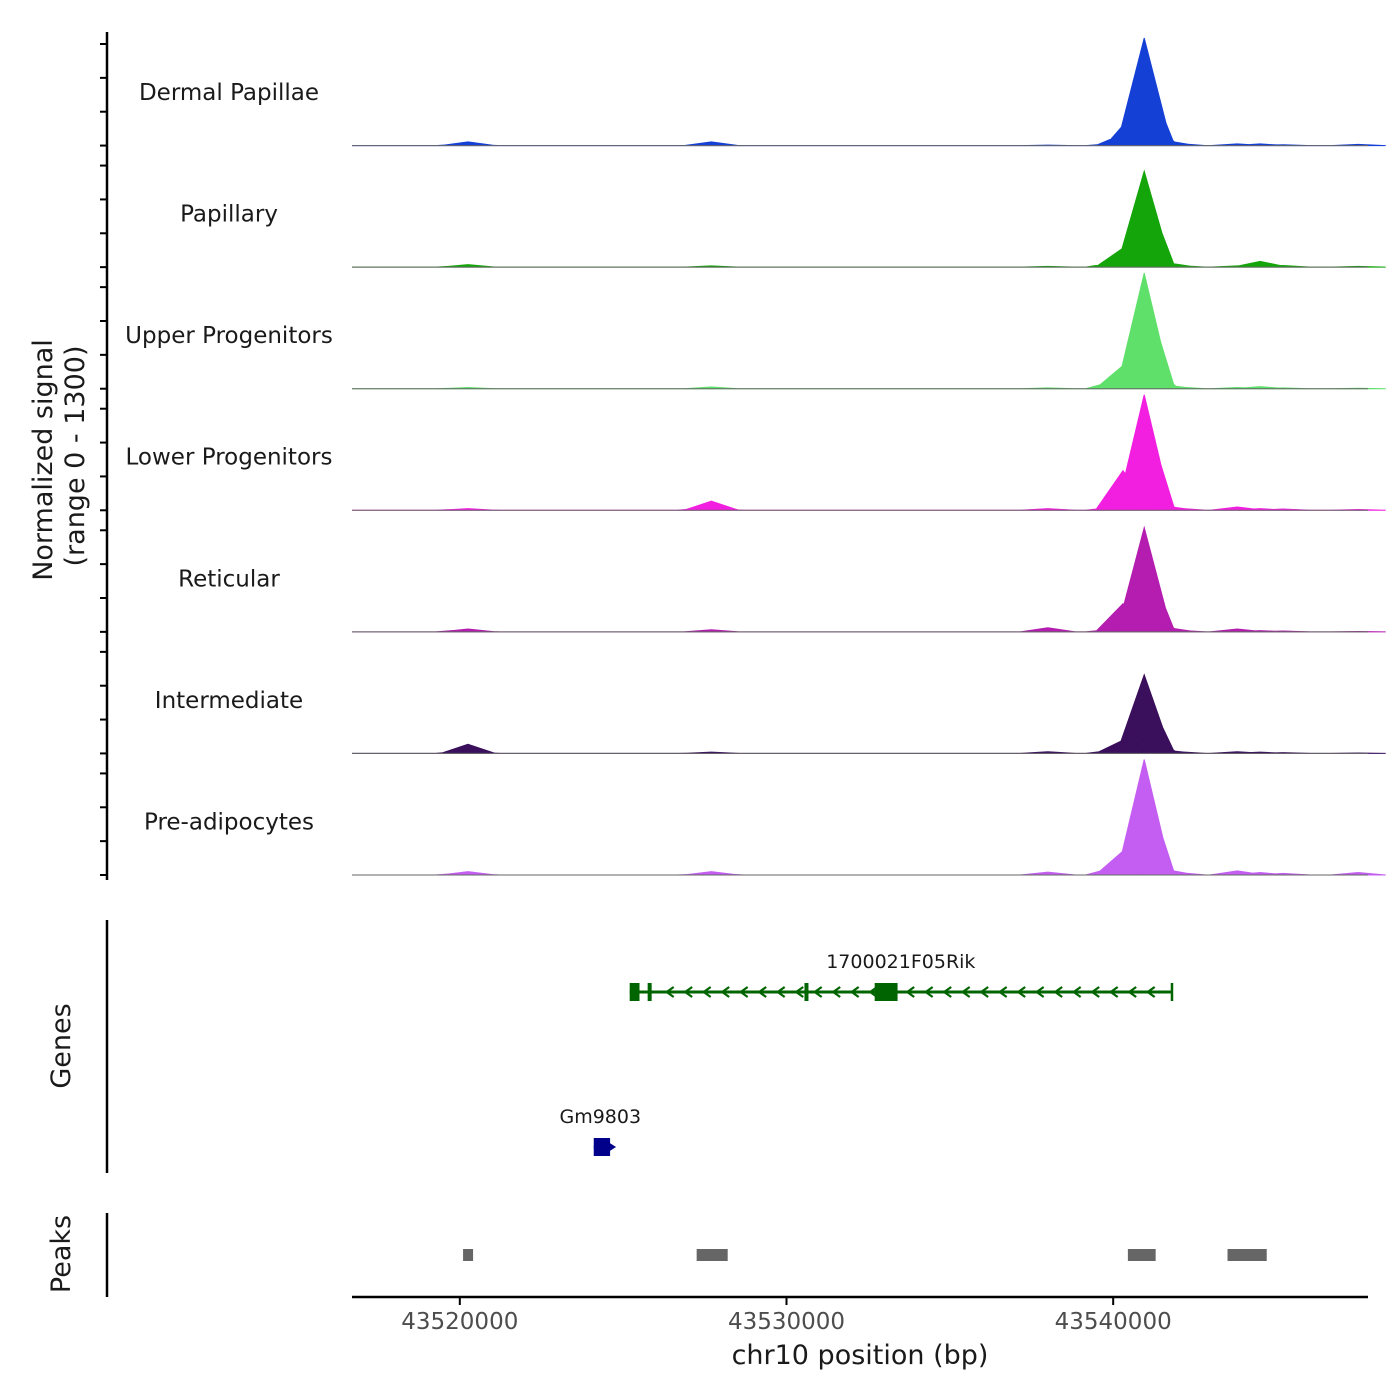  I want to click on track-label: Dermal Papillae, so click(229, 93).